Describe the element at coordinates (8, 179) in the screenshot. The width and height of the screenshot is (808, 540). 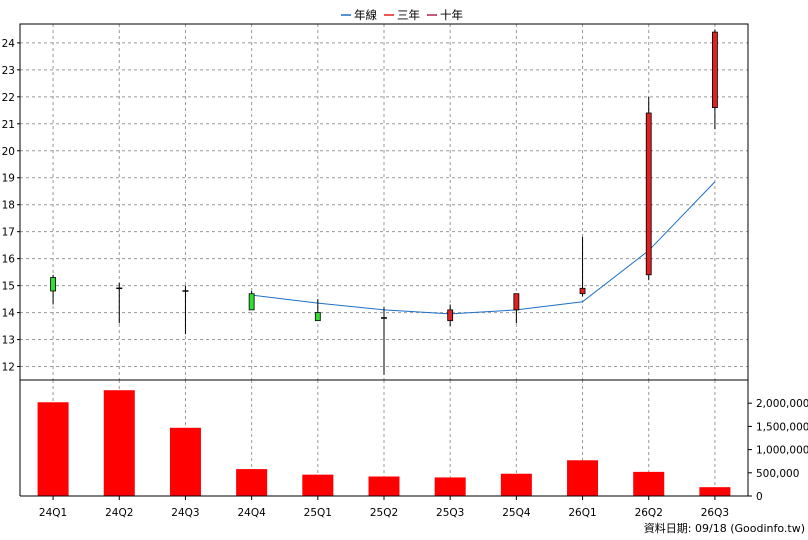
I see `price-tick-label-7: 19` at that location.